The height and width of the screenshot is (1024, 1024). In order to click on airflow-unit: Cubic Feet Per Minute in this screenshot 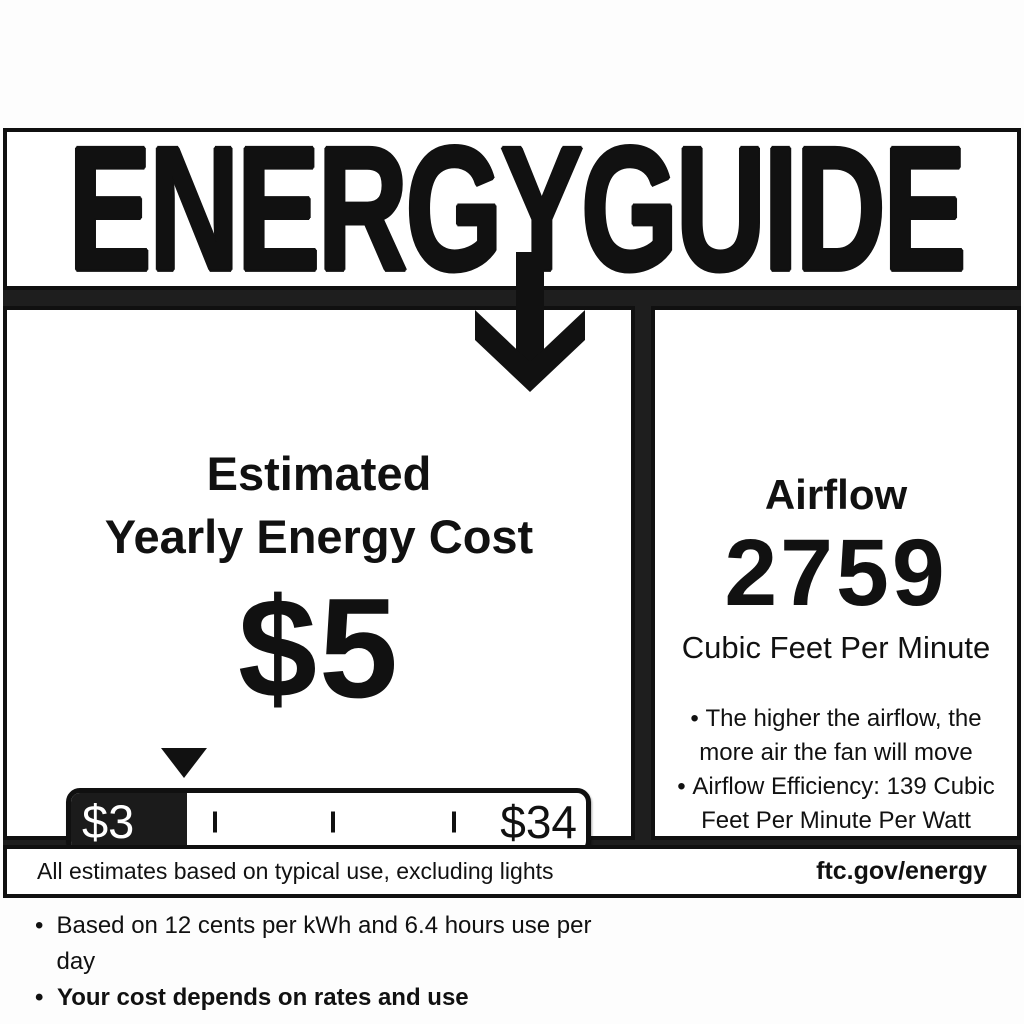, I will do `click(836, 647)`.